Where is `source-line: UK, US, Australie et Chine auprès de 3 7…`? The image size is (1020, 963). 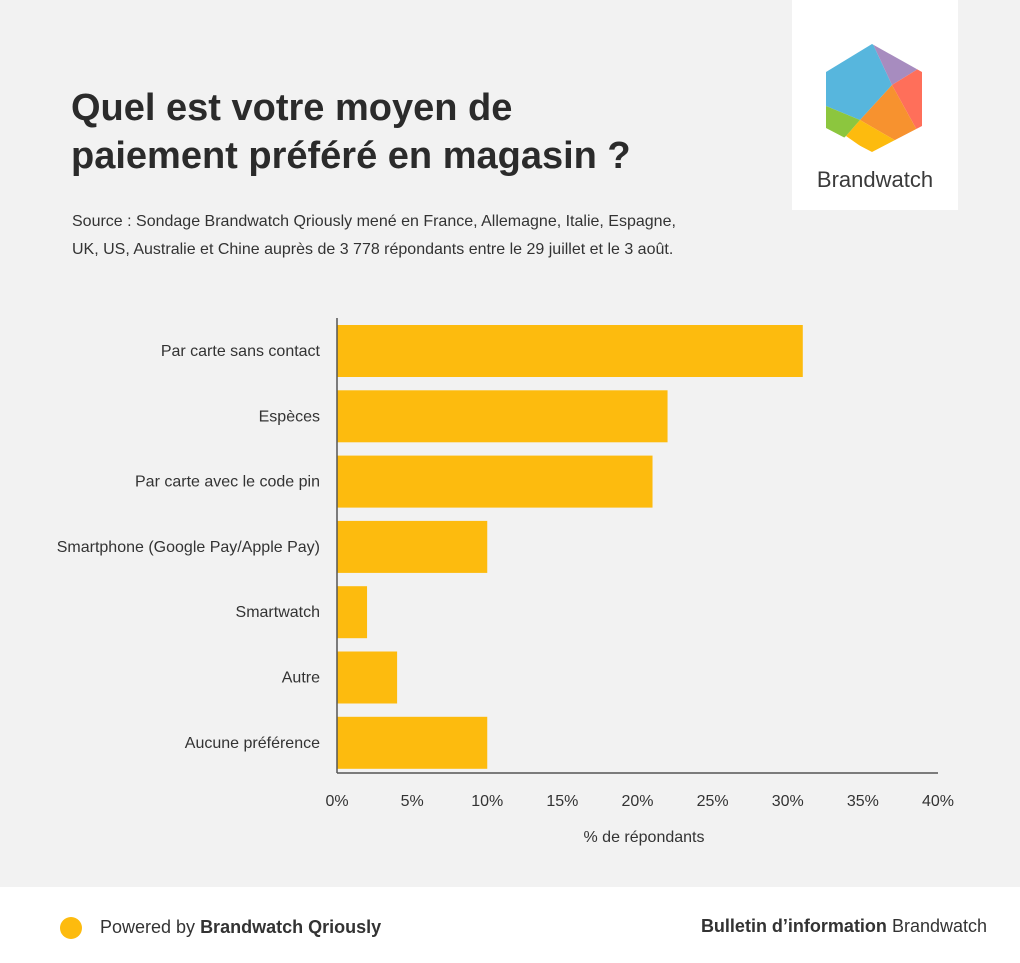 source-line: UK, US, Australie et Chine auprès de 3 7… is located at coordinates (373, 249).